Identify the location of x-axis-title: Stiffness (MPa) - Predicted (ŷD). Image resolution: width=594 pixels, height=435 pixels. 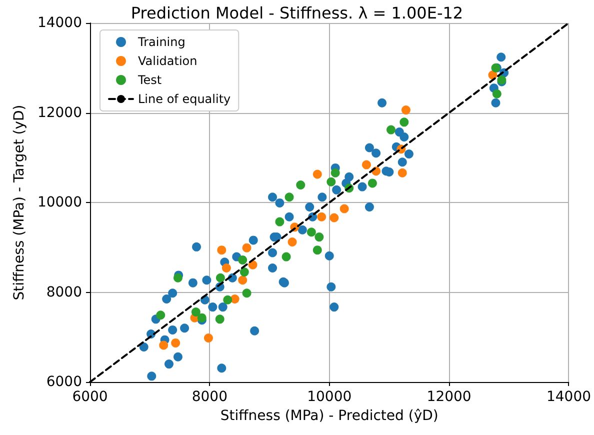
(329, 416).